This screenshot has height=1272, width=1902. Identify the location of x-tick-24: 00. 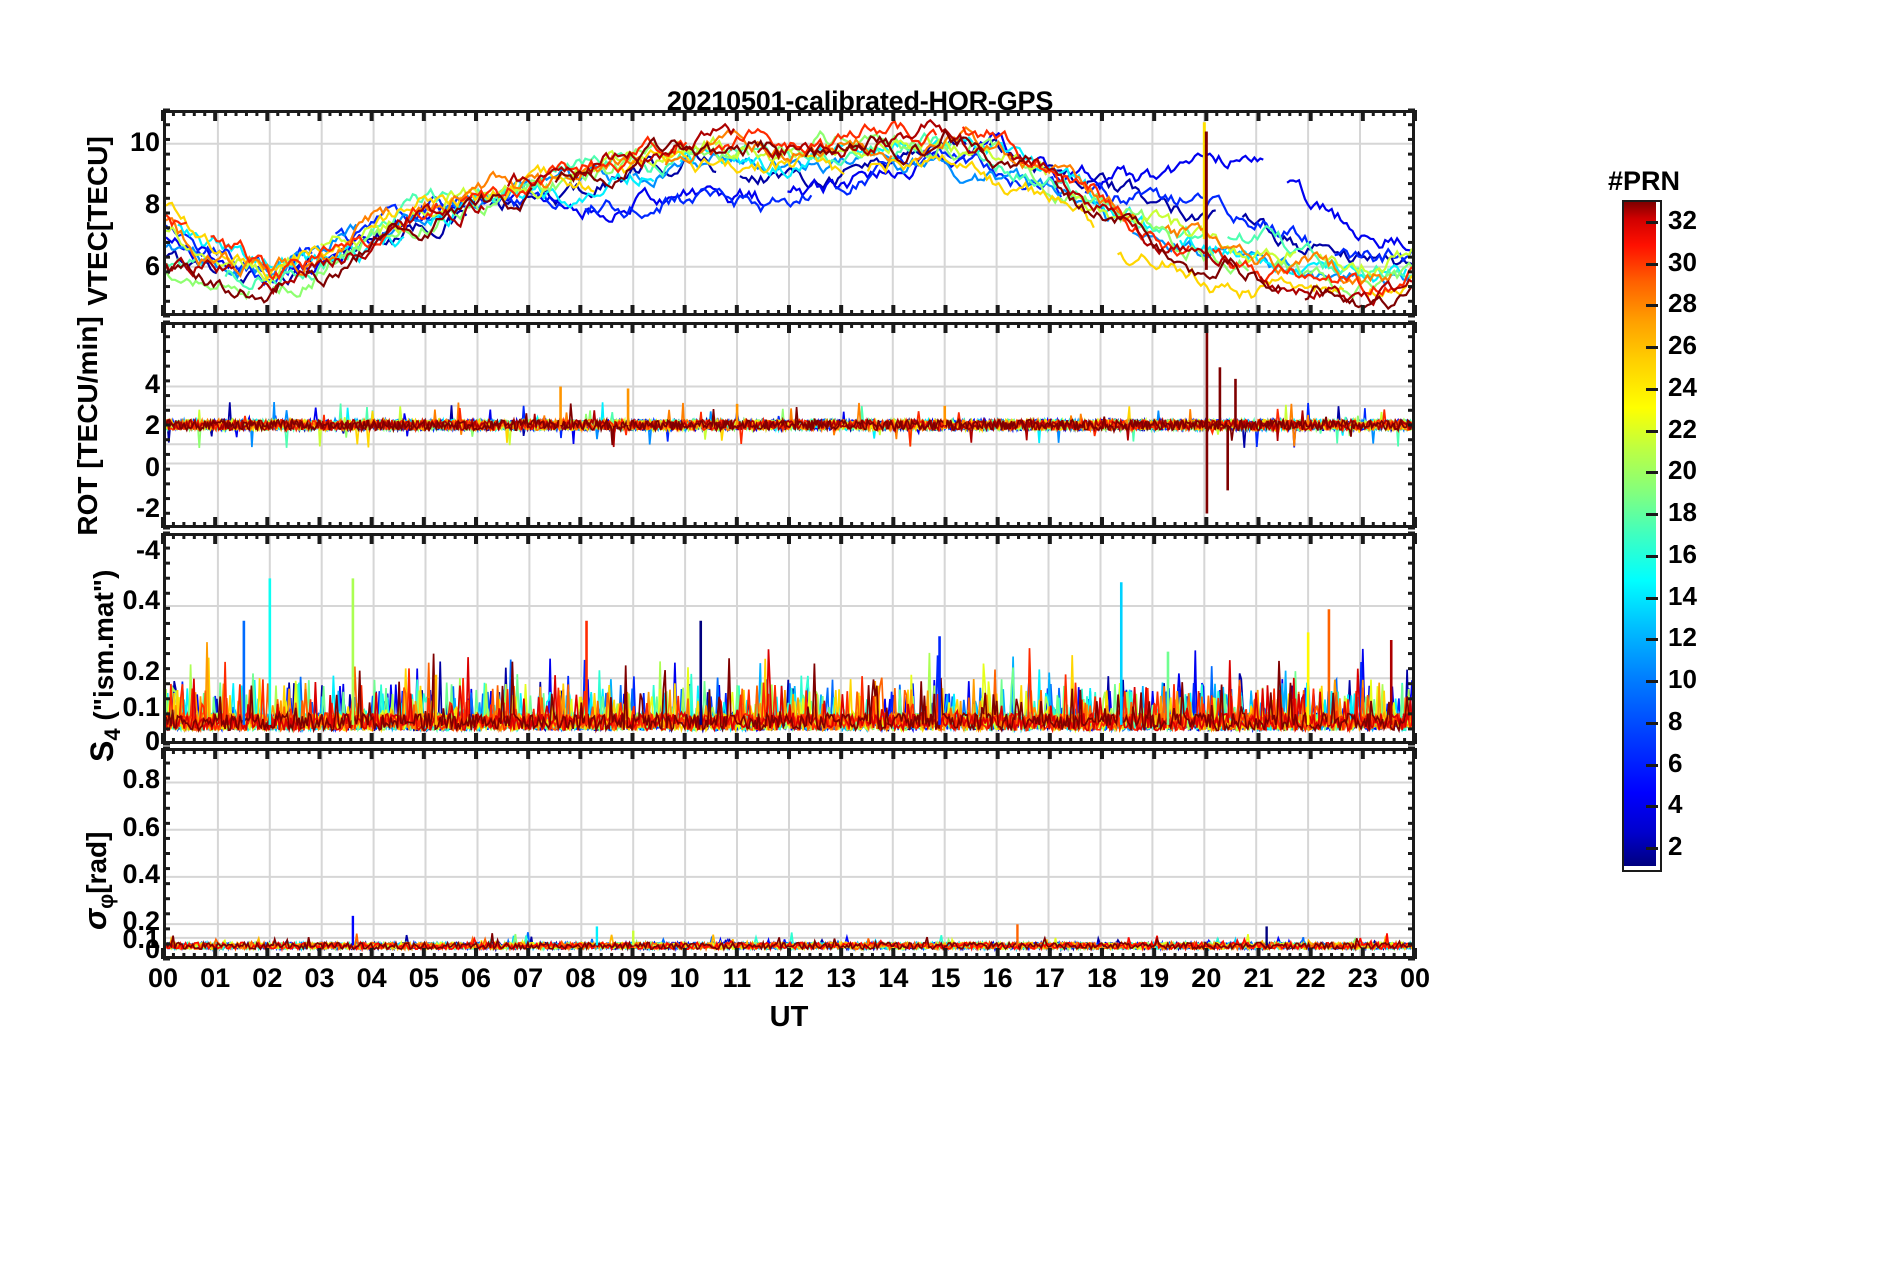
(1415, 978).